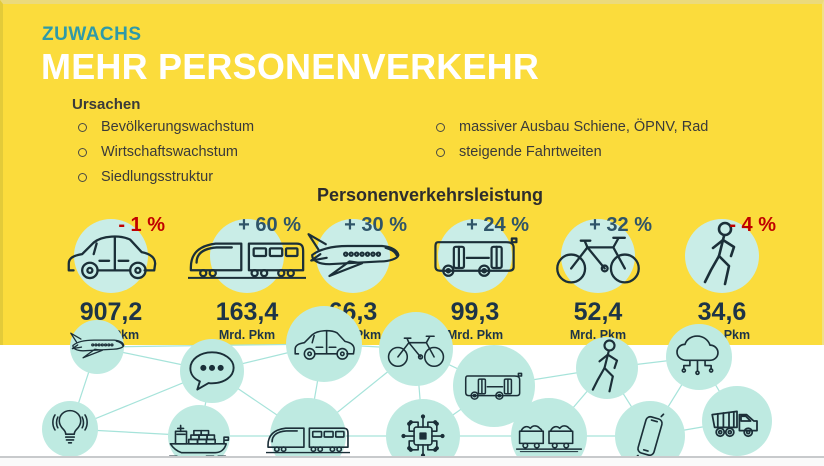 This screenshot has width=824, height=466. I want to click on list-item: Siedlungsstruktur, so click(166, 181).